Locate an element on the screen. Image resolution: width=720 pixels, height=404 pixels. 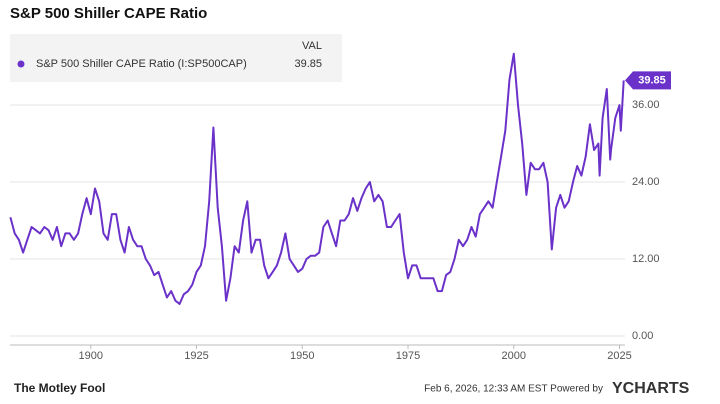
legend-header: VAL is located at coordinates (312, 46).